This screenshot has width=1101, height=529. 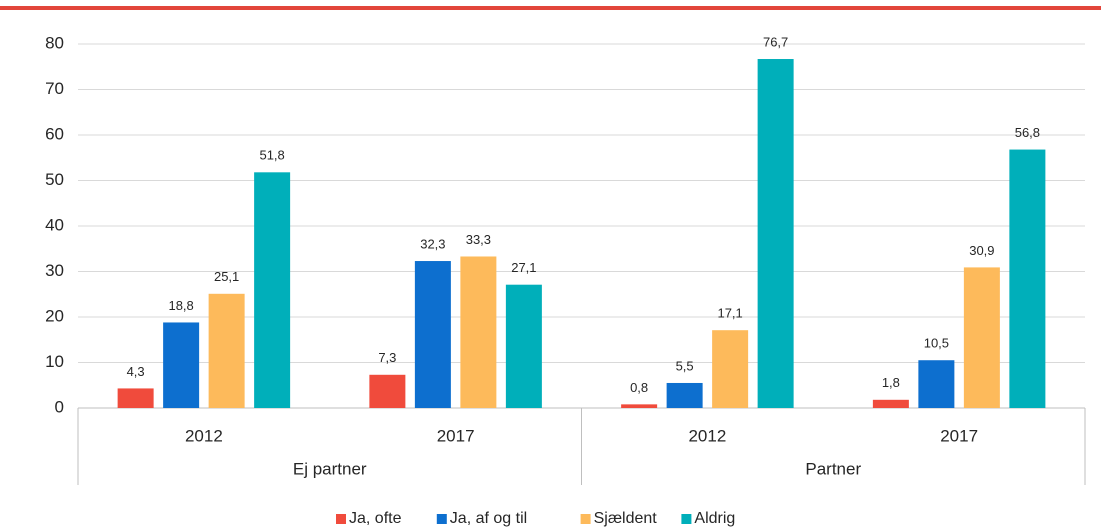 I want to click on y-tick-label: 30, so click(x=54, y=270).